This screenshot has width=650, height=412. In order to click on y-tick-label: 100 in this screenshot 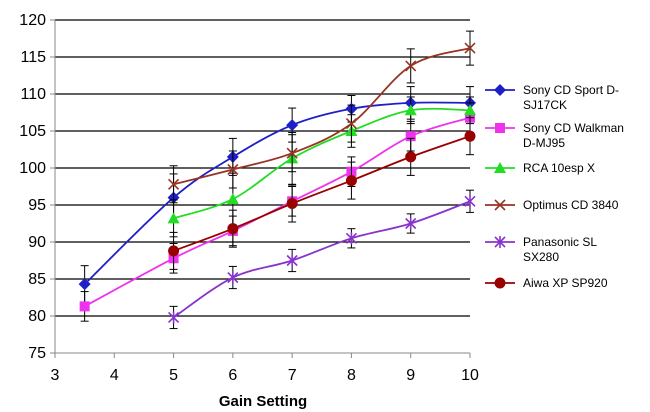, I will do `click(32, 168)`.